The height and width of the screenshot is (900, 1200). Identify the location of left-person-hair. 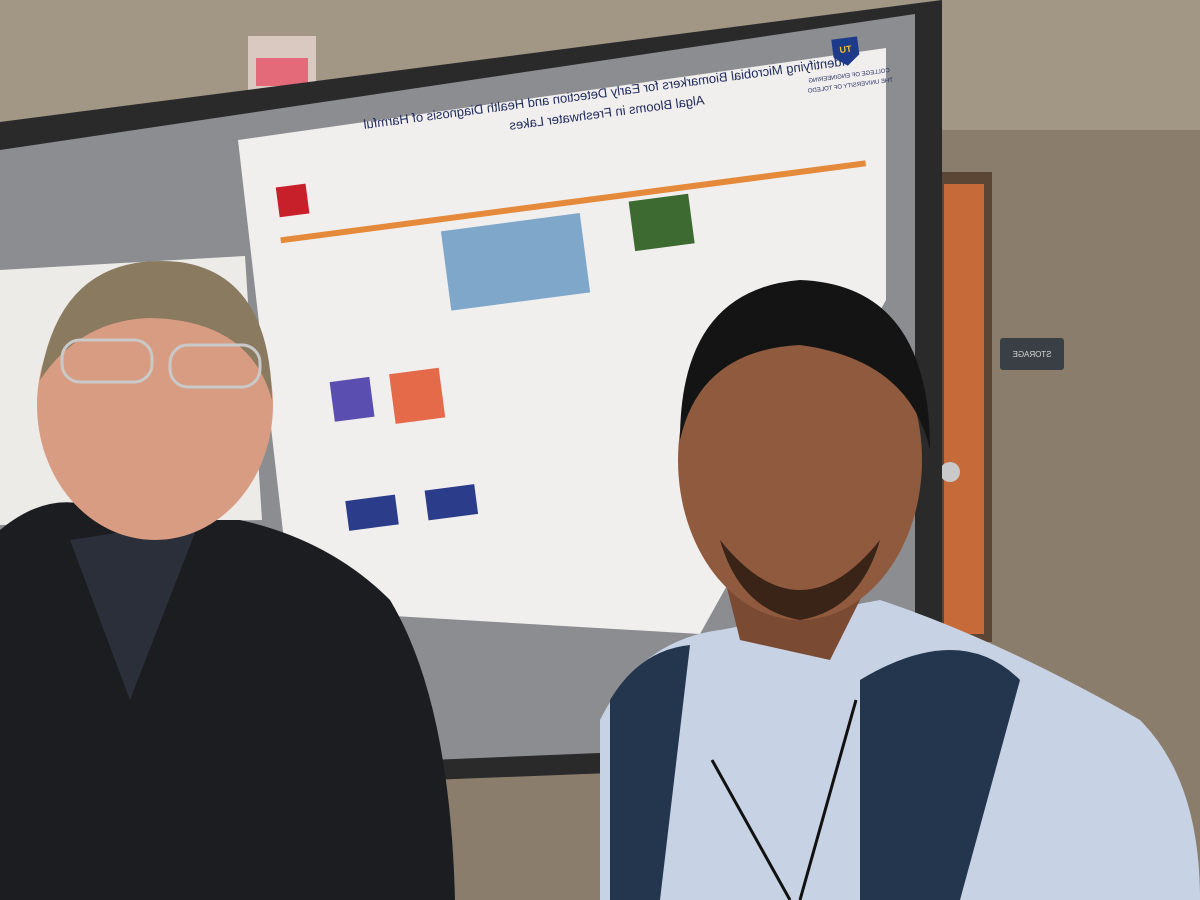
(156, 330).